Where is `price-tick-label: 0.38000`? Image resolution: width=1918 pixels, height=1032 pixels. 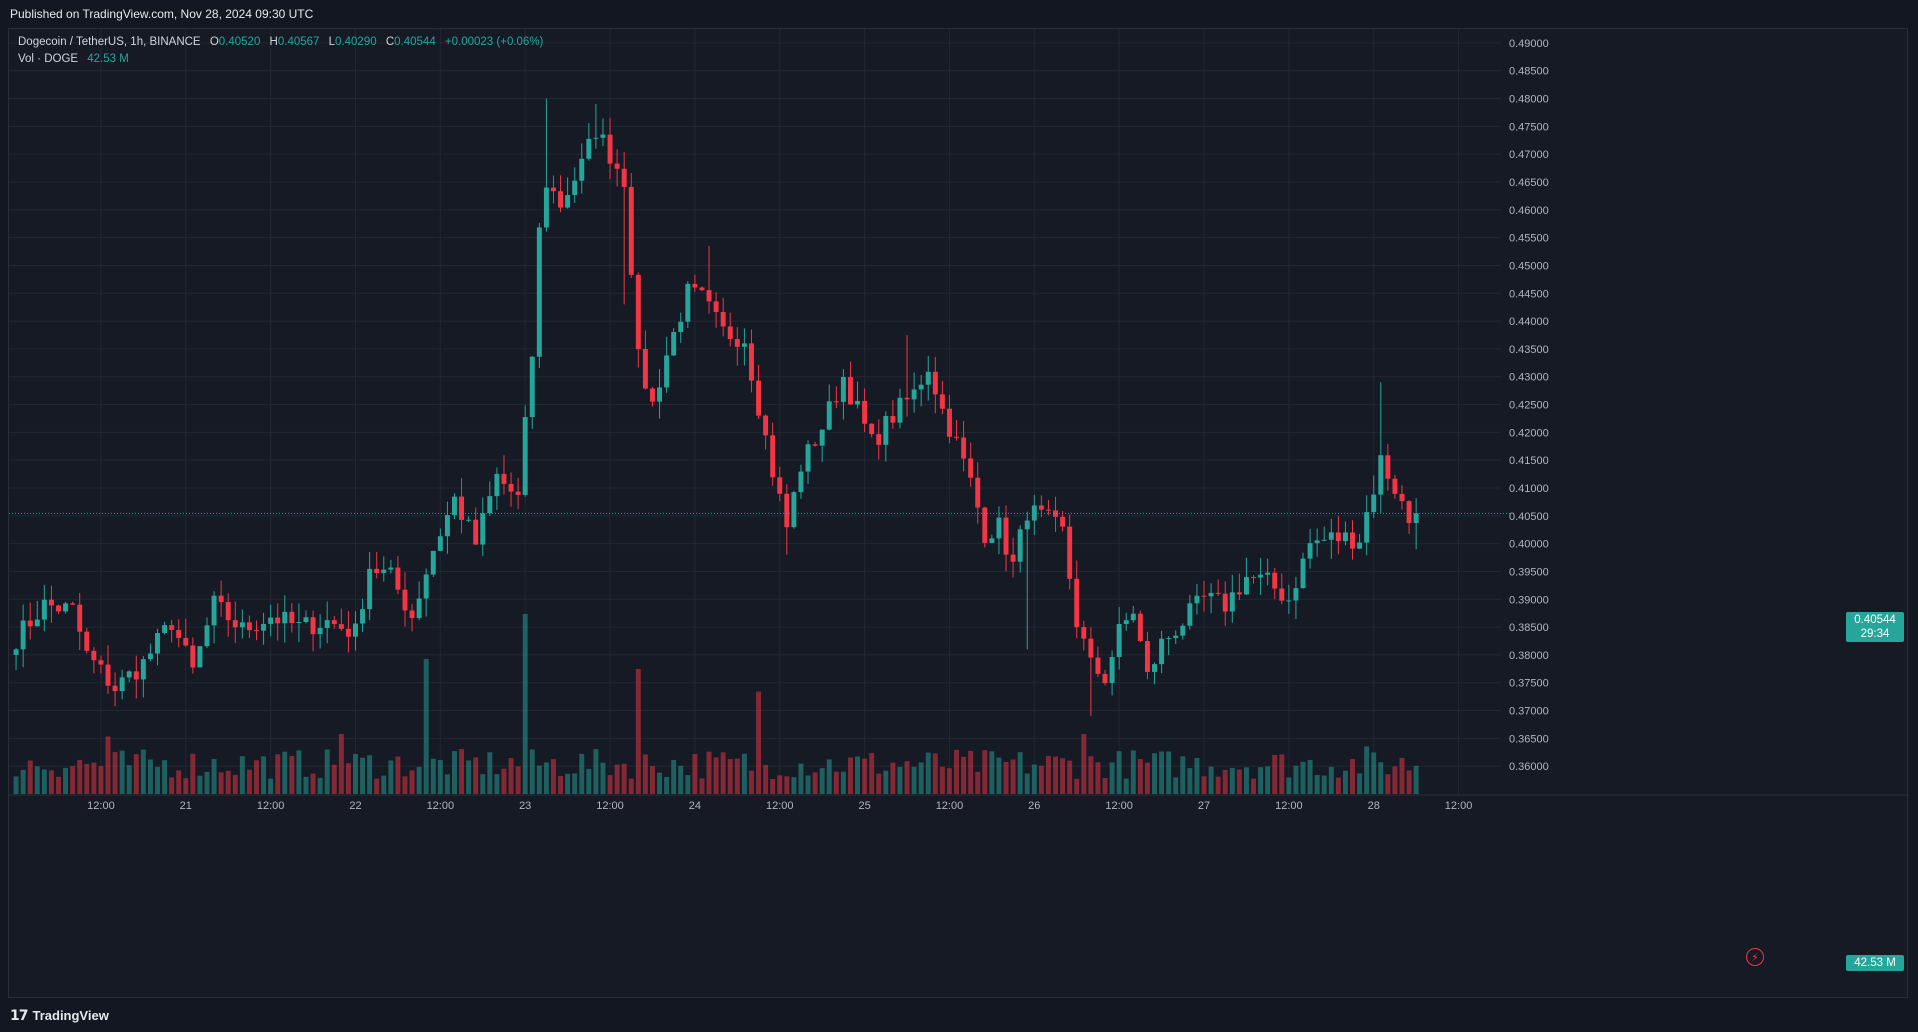
price-tick-label: 0.38000 is located at coordinates (1529, 656).